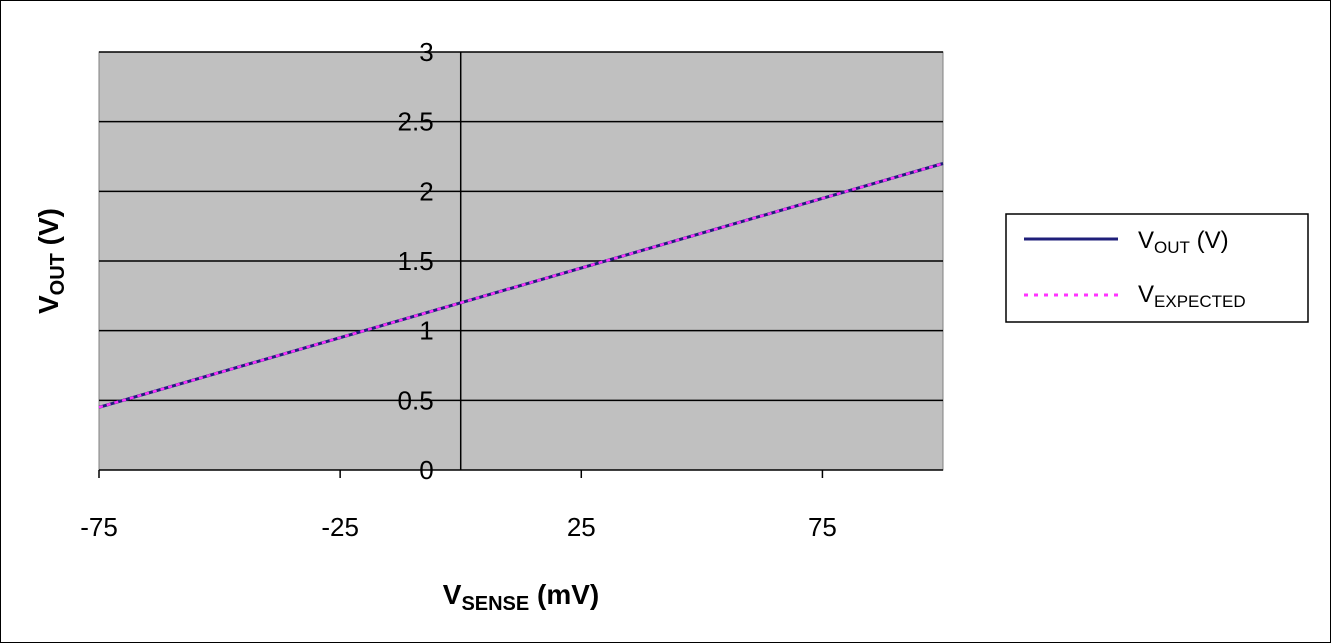 The width and height of the screenshot is (1331, 643). What do you see at coordinates (822, 527) in the screenshot?
I see `x-tick-label-3: 75` at bounding box center [822, 527].